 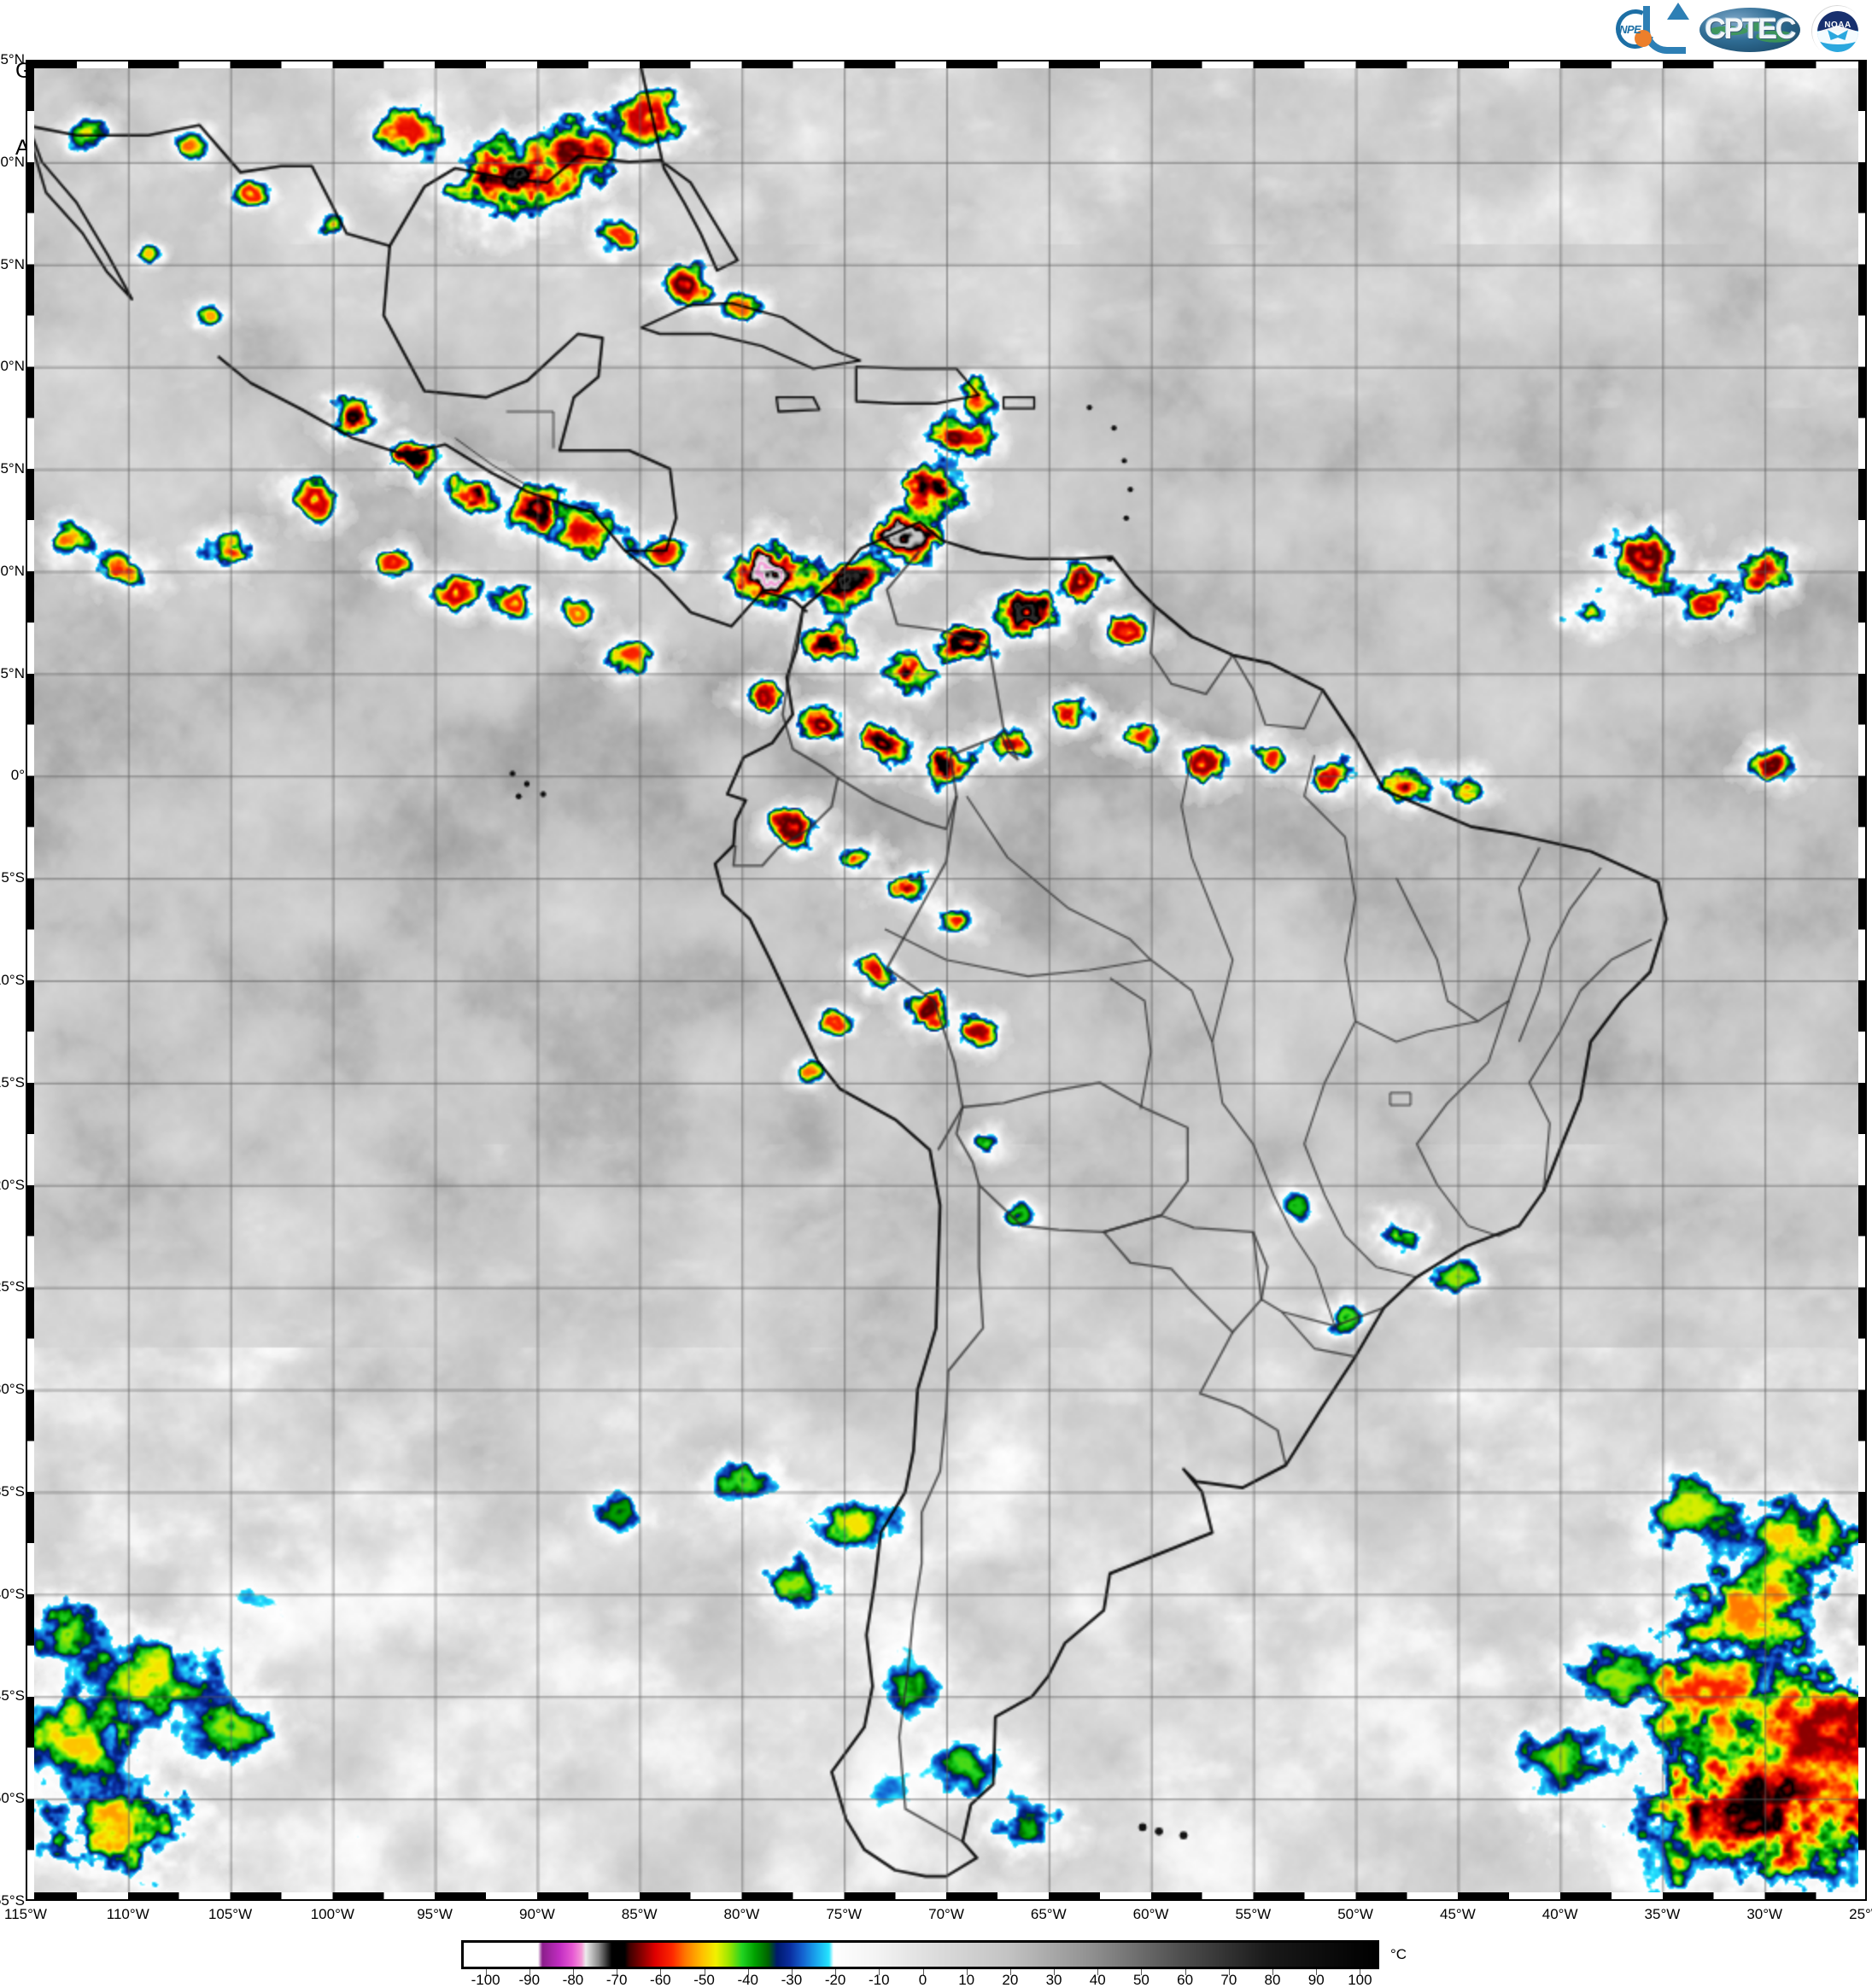 I want to click on cptec-logo: CPTEC, so click(x=1749, y=30).